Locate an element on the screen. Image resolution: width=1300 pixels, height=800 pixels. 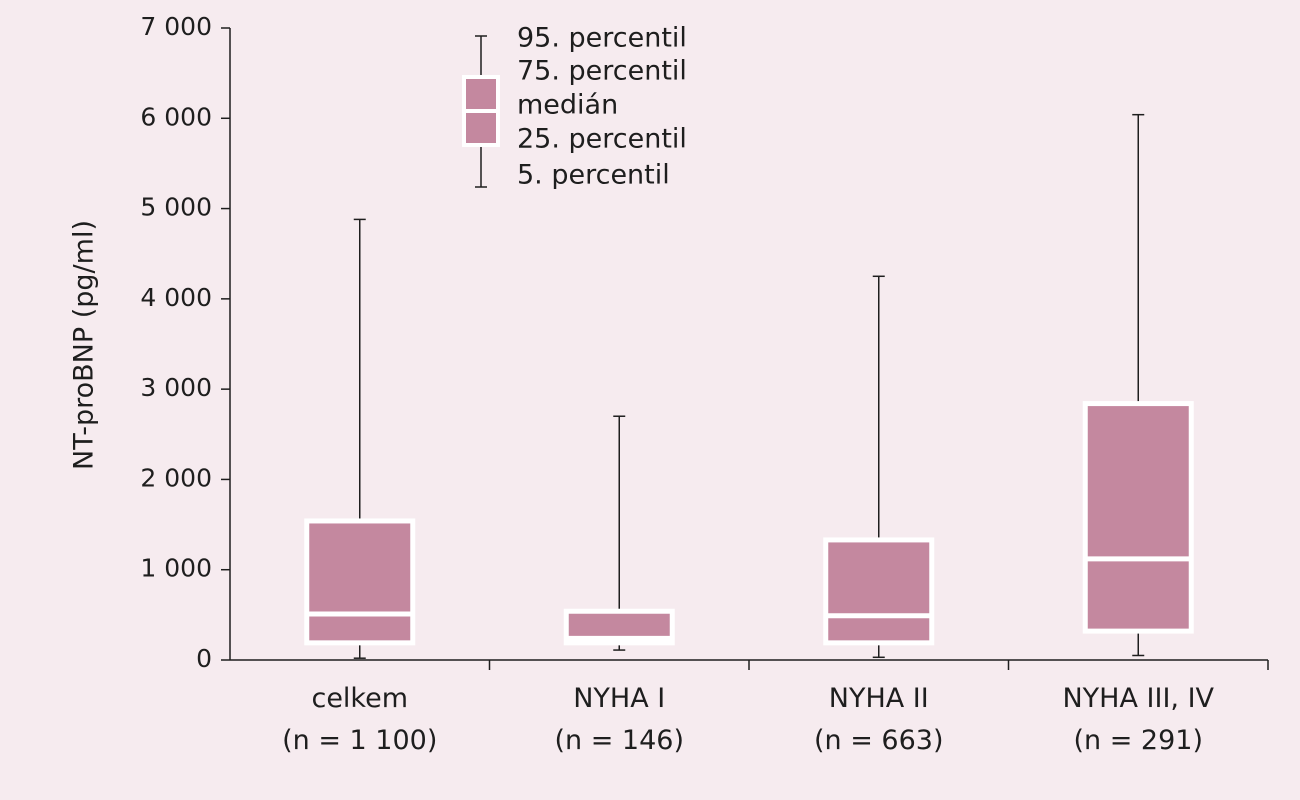
box-nyha-ii is located at coordinates (879, 467).